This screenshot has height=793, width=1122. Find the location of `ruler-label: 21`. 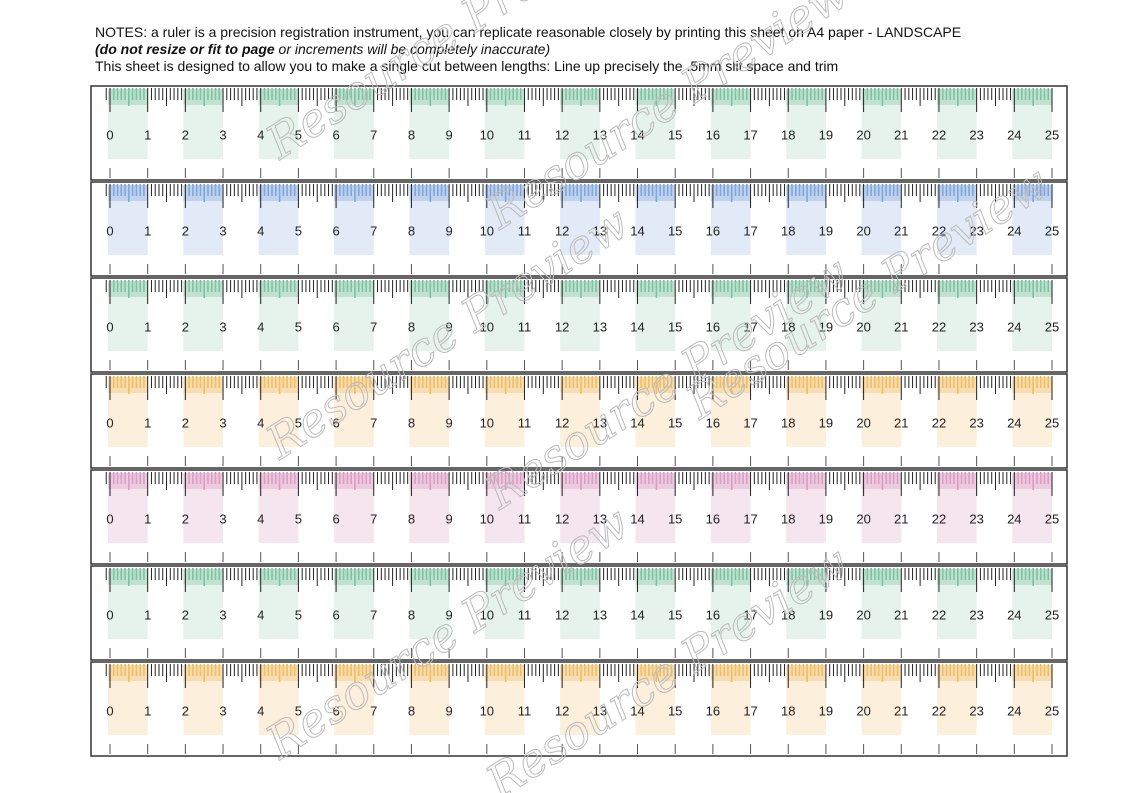

ruler-label: 21 is located at coordinates (901, 710).